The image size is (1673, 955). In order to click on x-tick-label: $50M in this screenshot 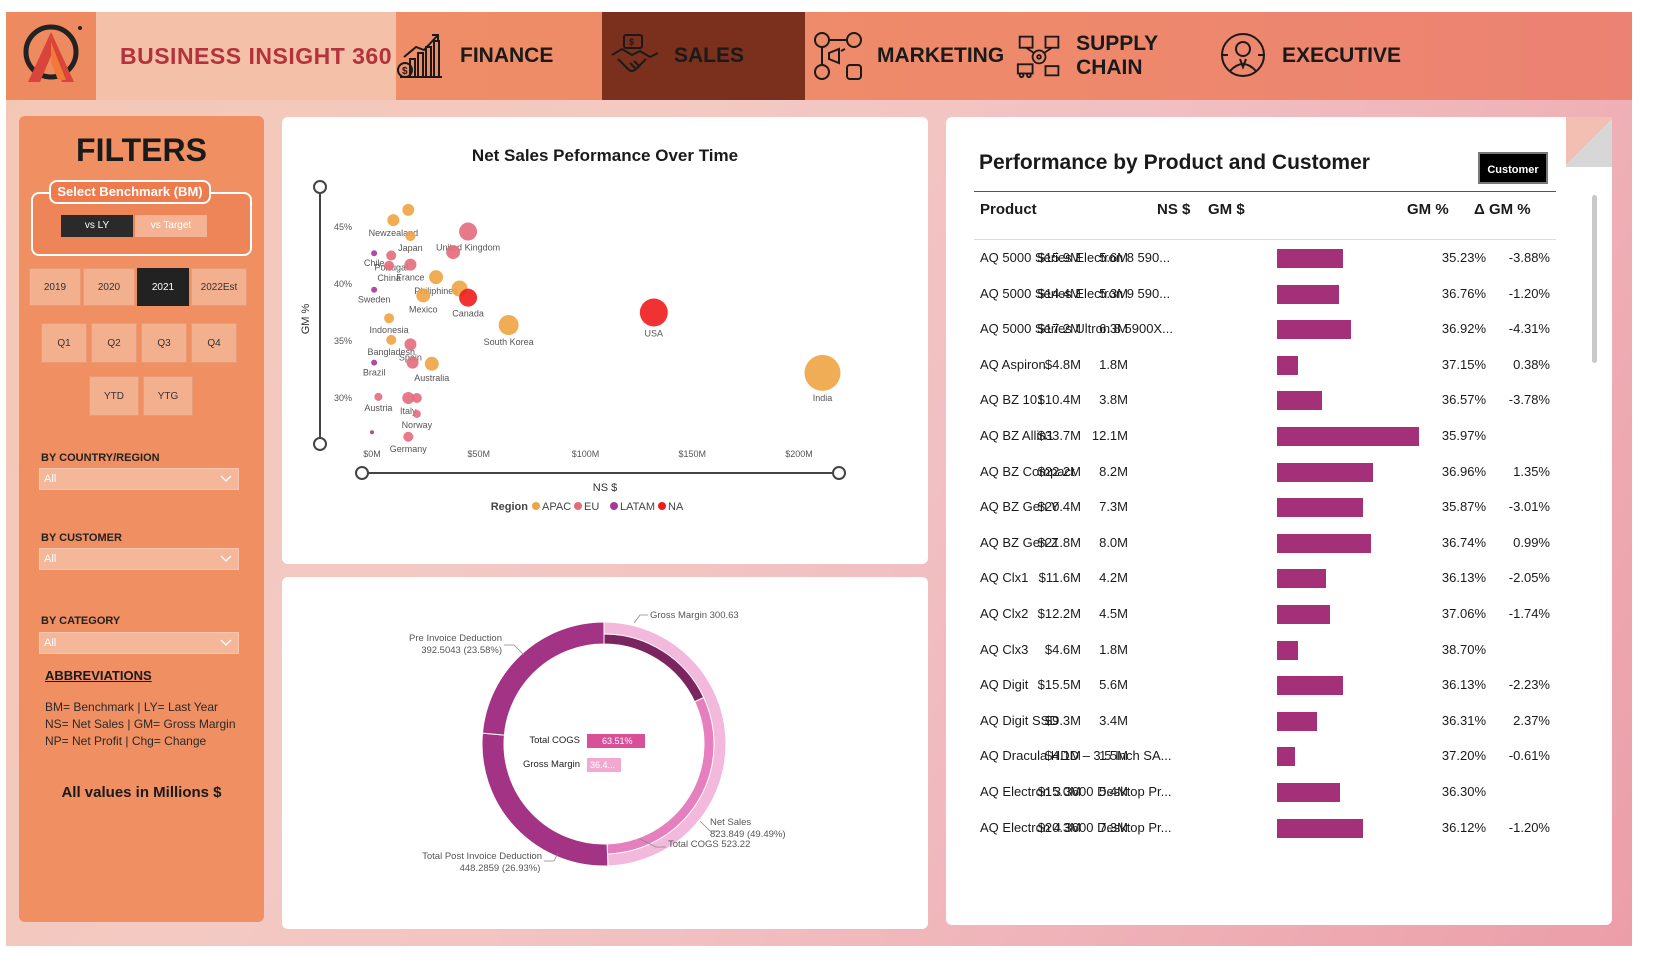, I will do `click(478, 454)`.